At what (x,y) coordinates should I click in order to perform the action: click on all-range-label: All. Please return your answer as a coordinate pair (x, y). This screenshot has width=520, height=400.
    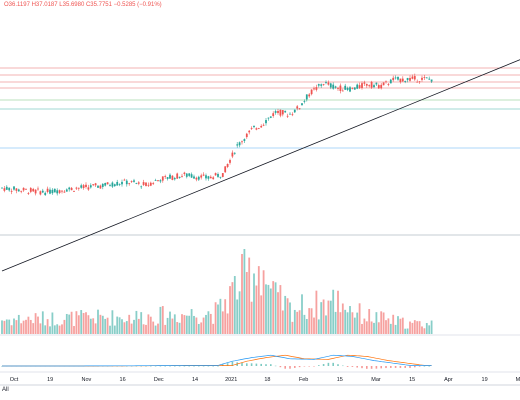
    Looking at the image, I should click on (5, 390).